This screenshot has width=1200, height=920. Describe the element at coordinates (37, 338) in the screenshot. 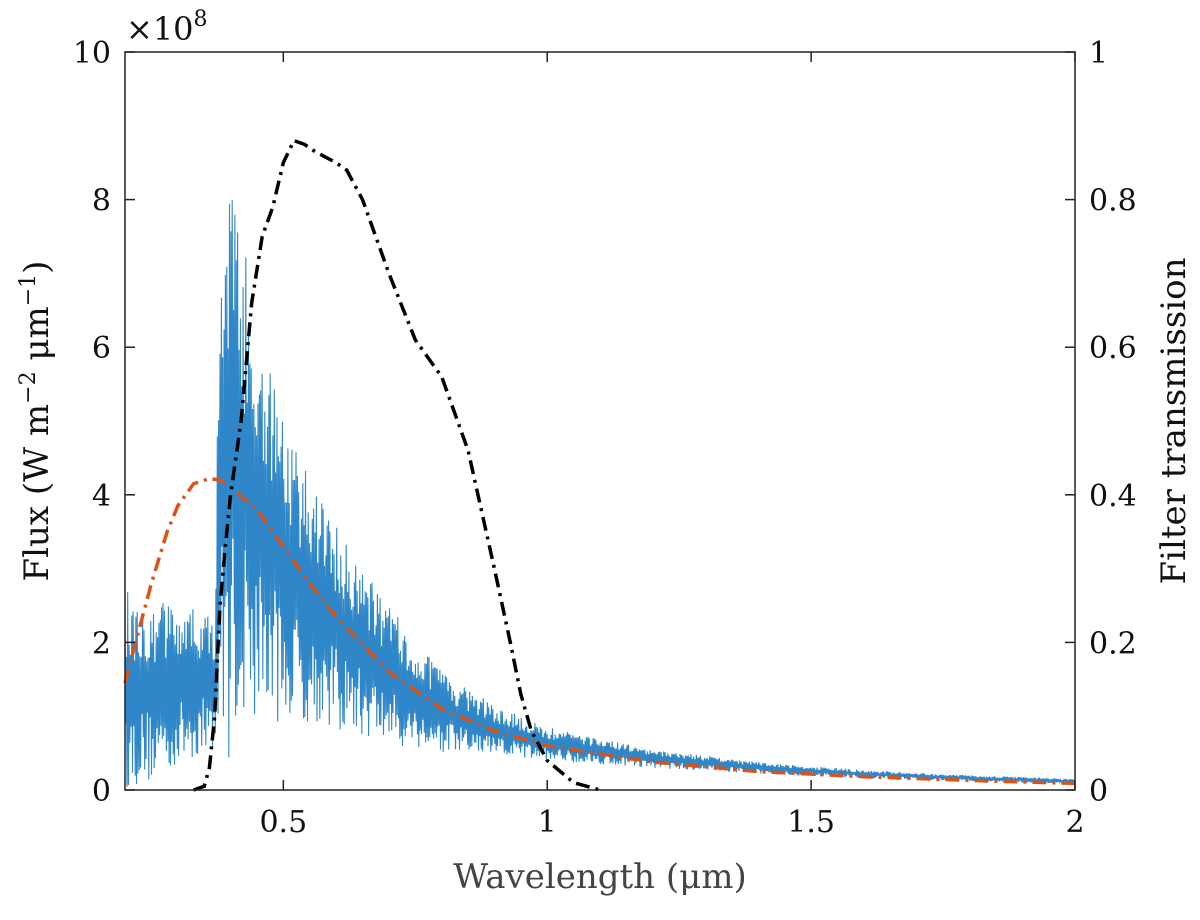

I see `y-left-title-part2: μm` at that location.